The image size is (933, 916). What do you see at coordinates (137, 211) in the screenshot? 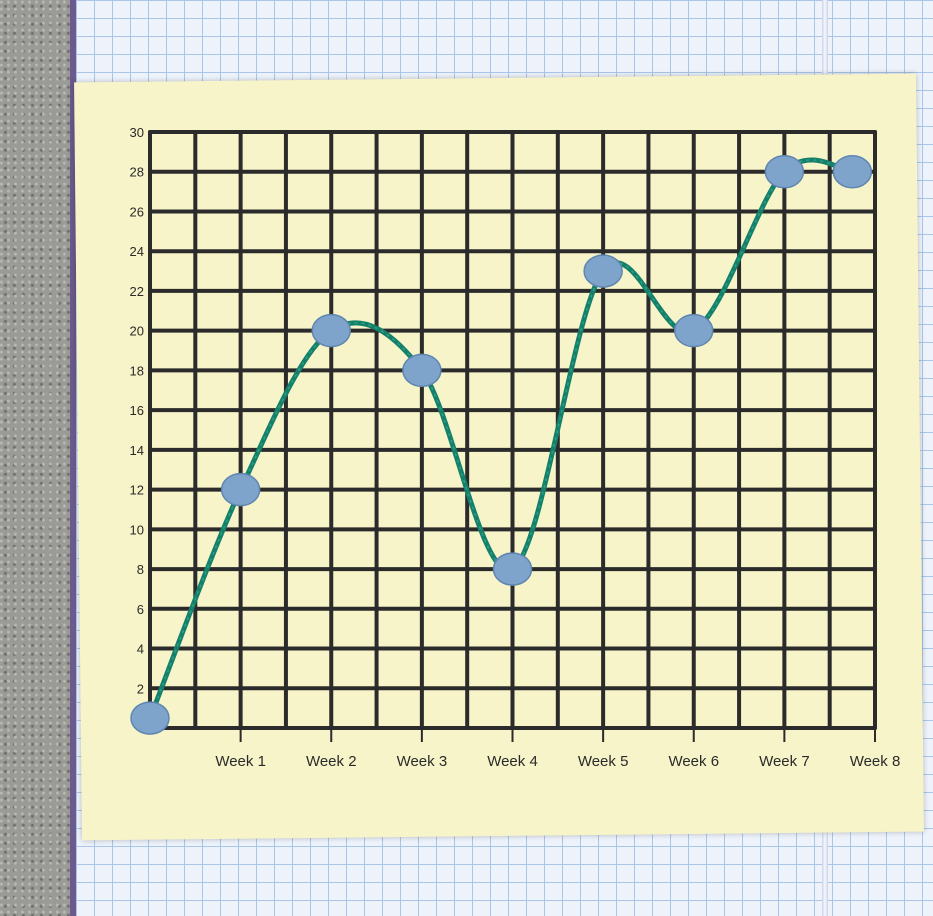
I see `y-tick-label: 26` at bounding box center [137, 211].